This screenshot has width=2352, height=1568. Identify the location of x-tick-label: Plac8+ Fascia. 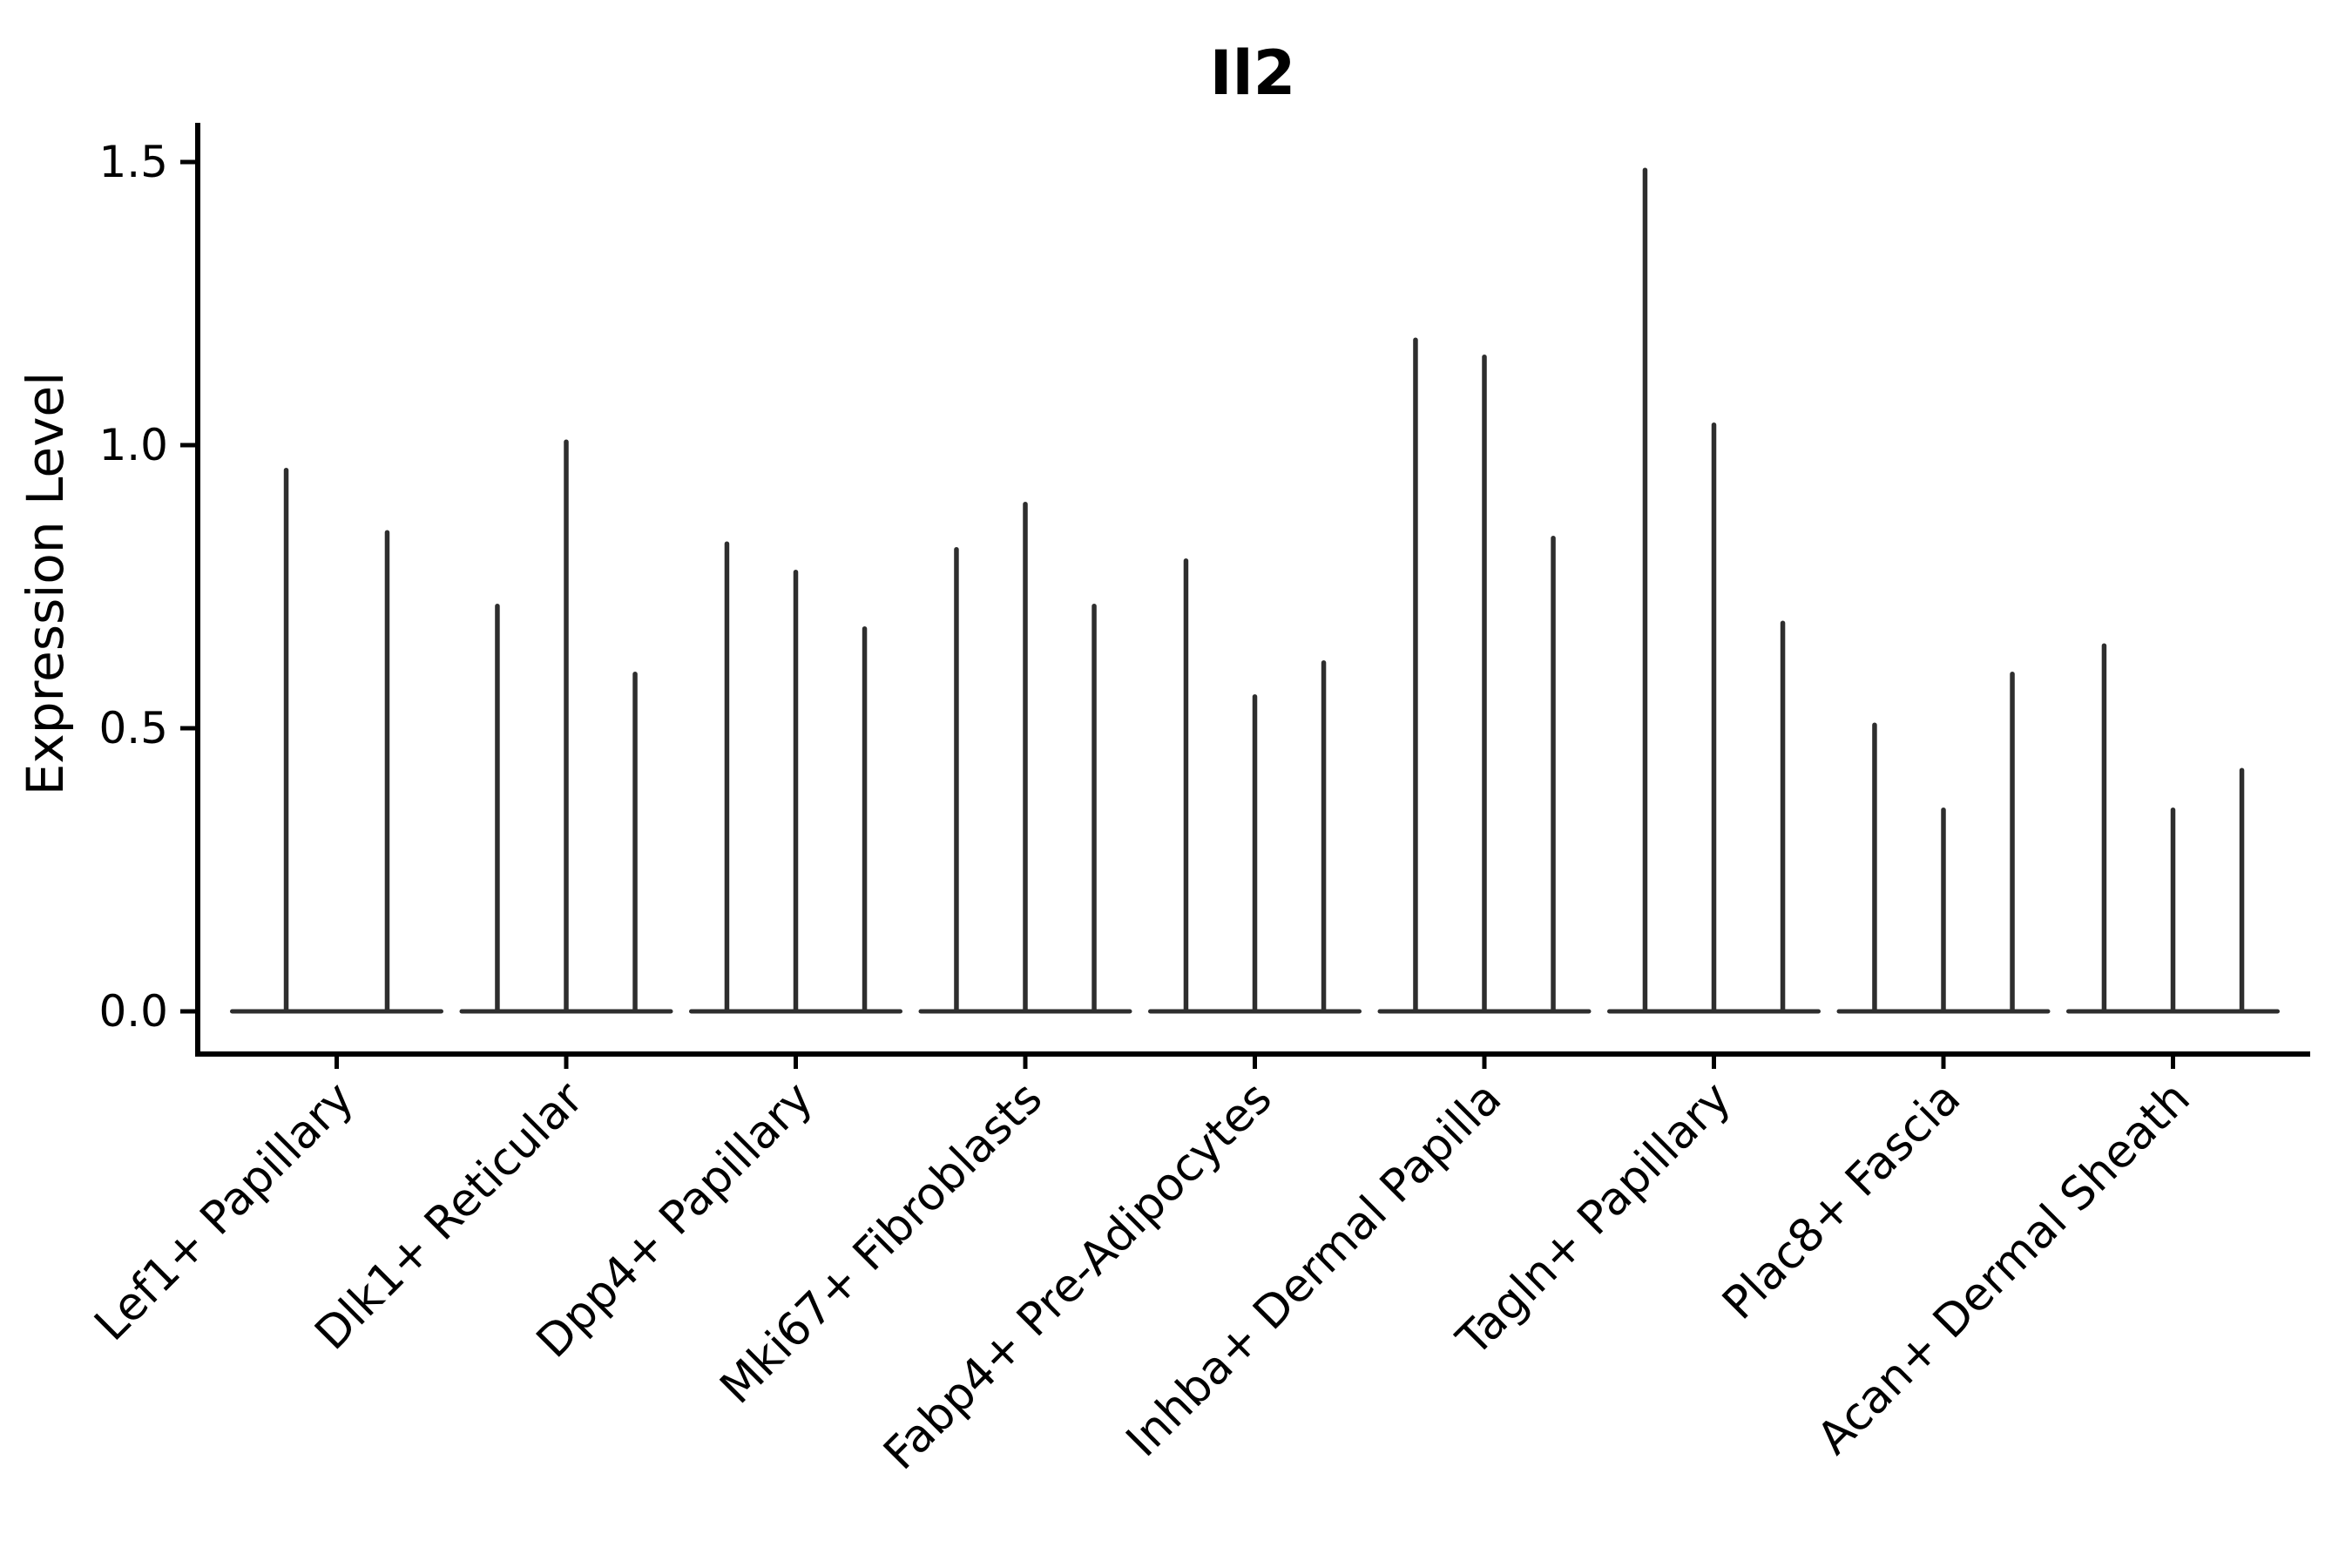
(1841, 1201).